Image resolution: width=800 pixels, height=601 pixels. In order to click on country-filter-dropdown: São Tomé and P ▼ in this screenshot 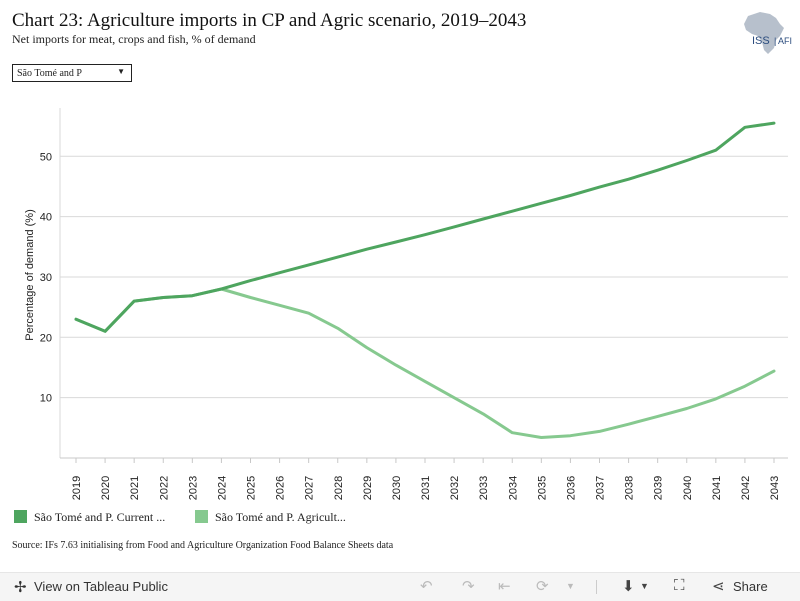, I will do `click(72, 73)`.